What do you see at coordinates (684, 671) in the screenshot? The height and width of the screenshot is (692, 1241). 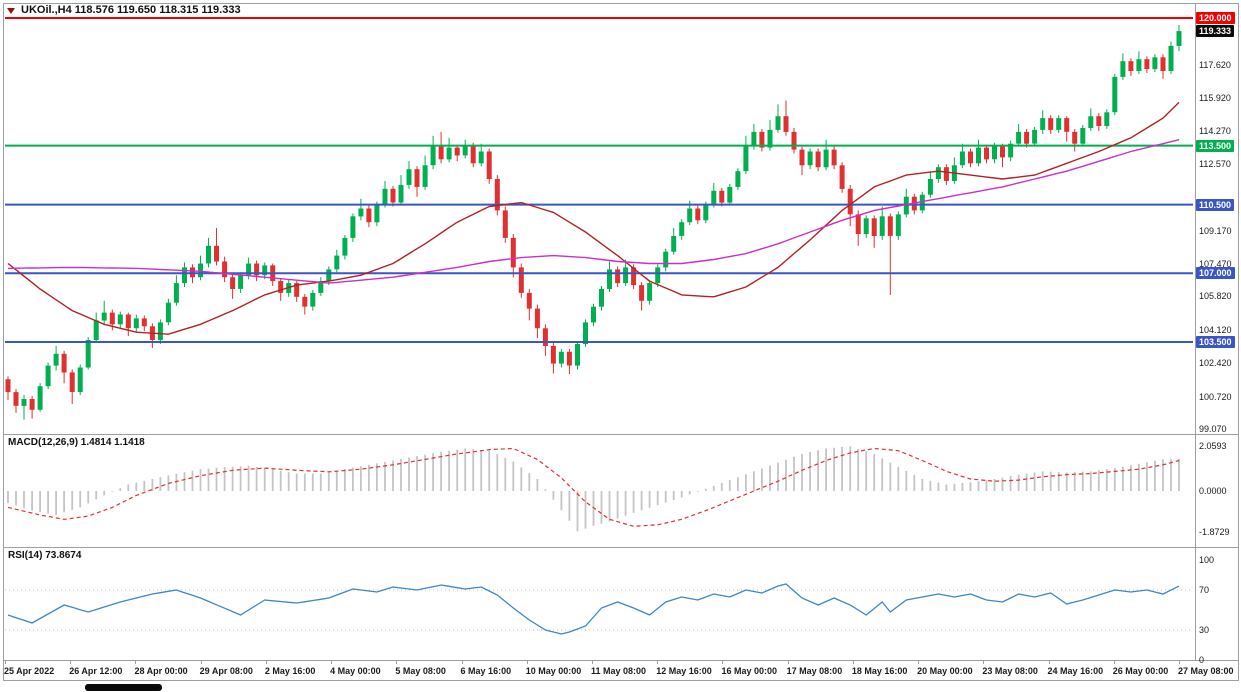 I see `date-tick-label: 12 May 16:00` at bounding box center [684, 671].